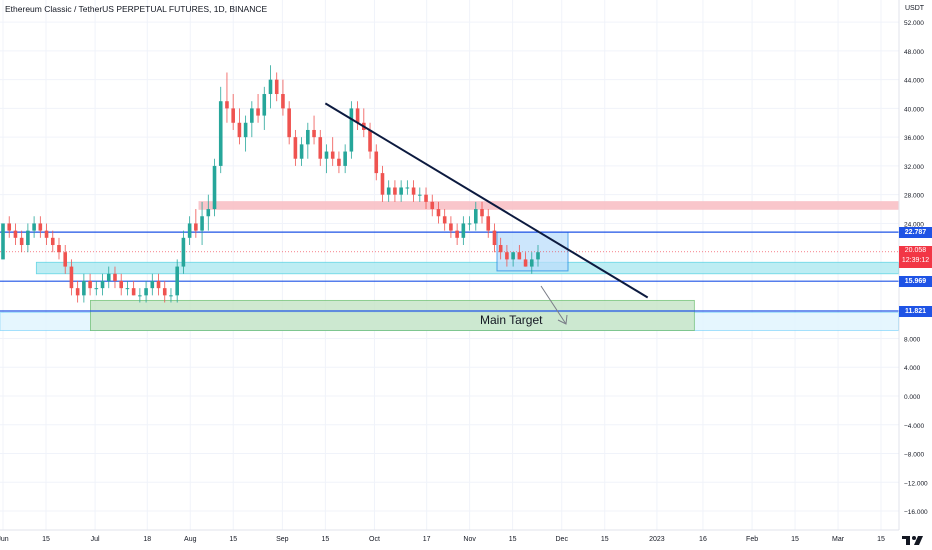  I want to click on arrow-head, so click(562, 319).